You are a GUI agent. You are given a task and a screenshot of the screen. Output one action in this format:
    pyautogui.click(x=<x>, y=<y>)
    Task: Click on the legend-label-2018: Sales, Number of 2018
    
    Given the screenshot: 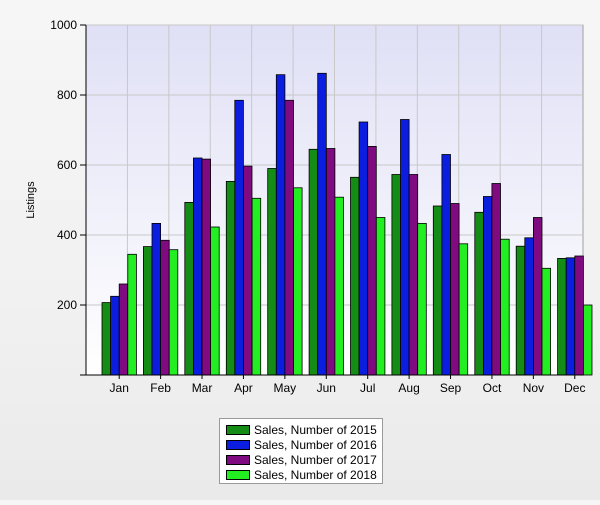 What is the action you would take?
    pyautogui.click(x=315, y=474)
    